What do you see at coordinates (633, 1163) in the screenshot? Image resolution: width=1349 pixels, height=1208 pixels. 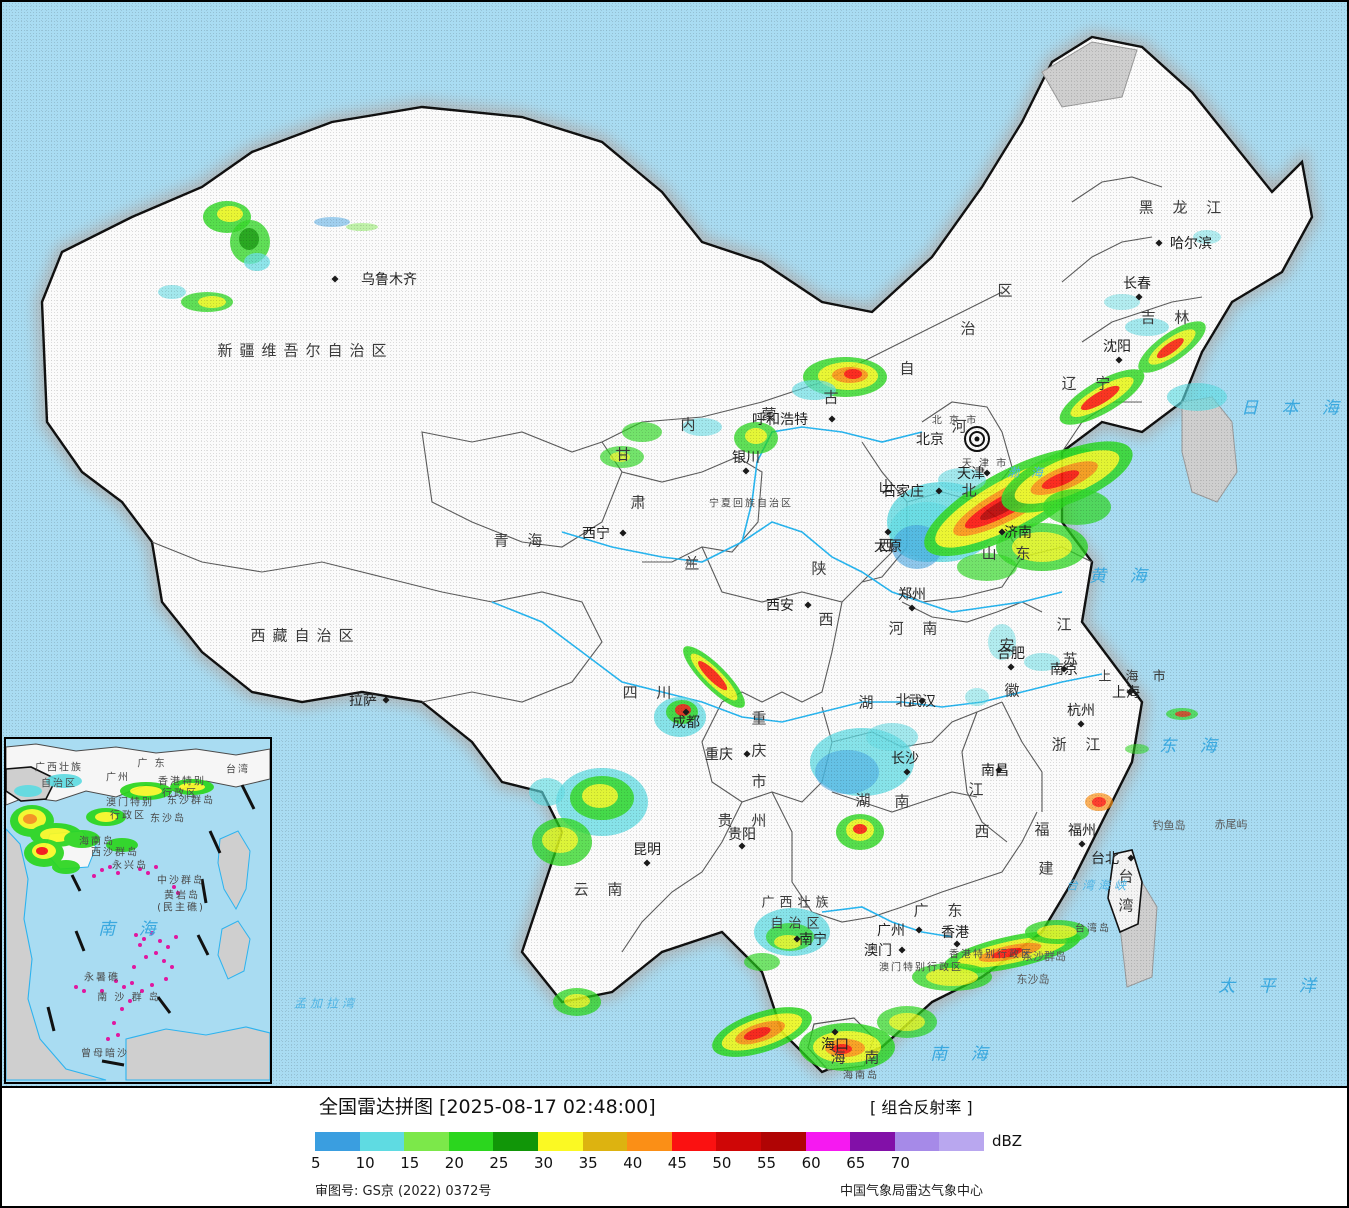 I see `dbz-tick-40: 40` at bounding box center [633, 1163].